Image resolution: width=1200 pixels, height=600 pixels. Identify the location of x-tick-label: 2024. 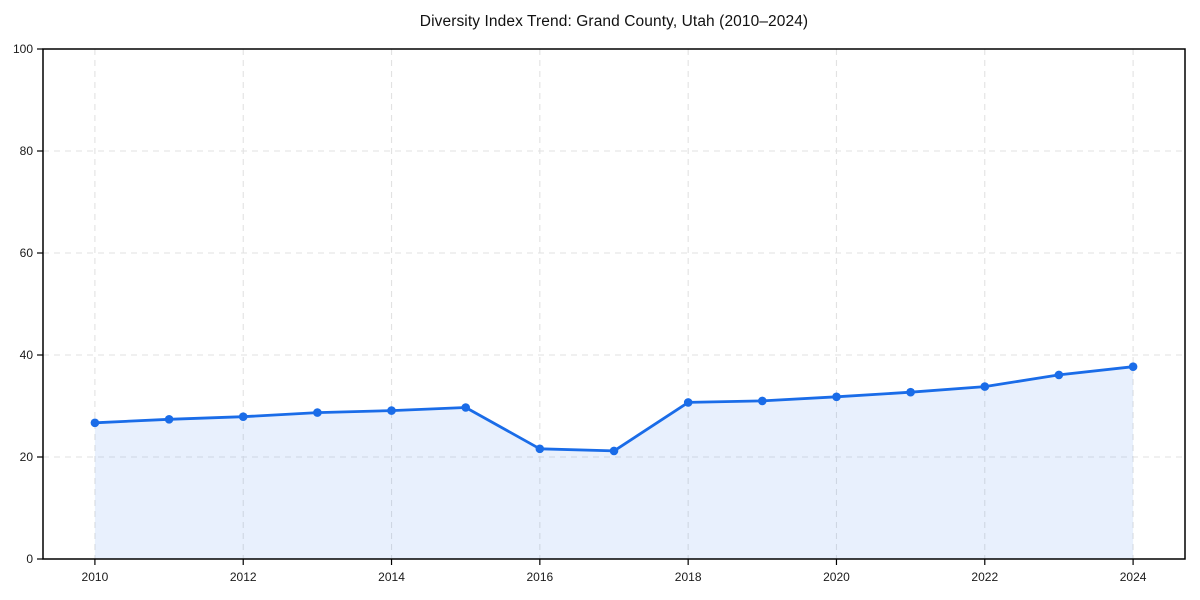
(1133, 577).